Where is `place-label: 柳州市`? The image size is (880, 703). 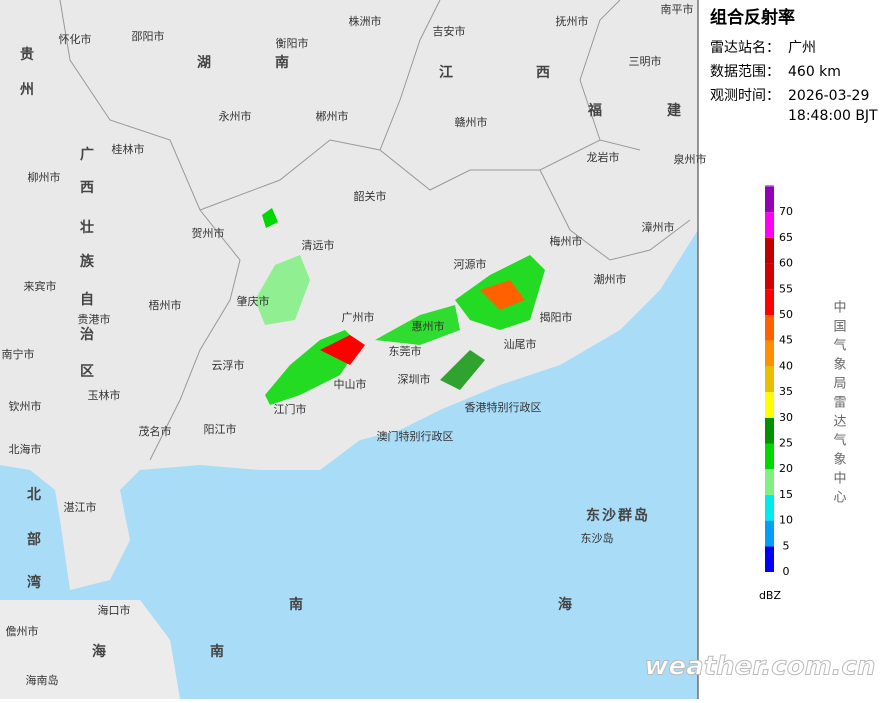 place-label: 柳州市 is located at coordinates (44, 177).